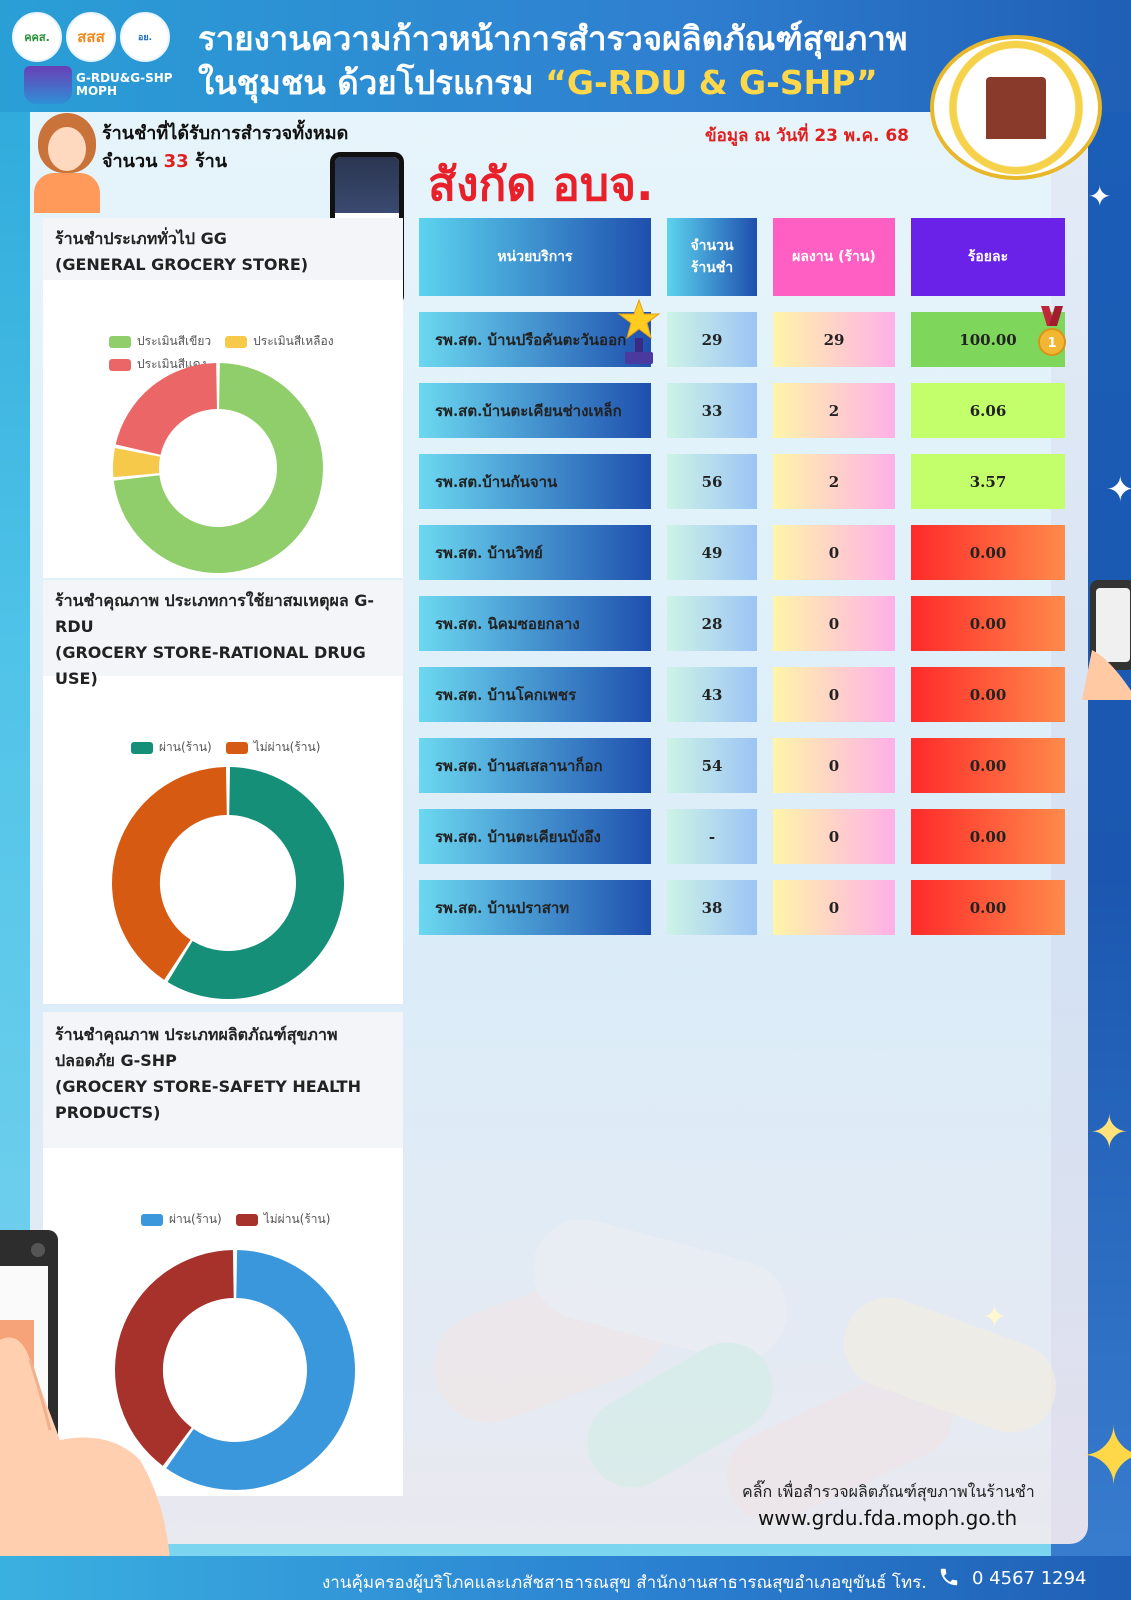  Describe the element at coordinates (712, 552) in the screenshot. I see `count-cell: 49` at that location.